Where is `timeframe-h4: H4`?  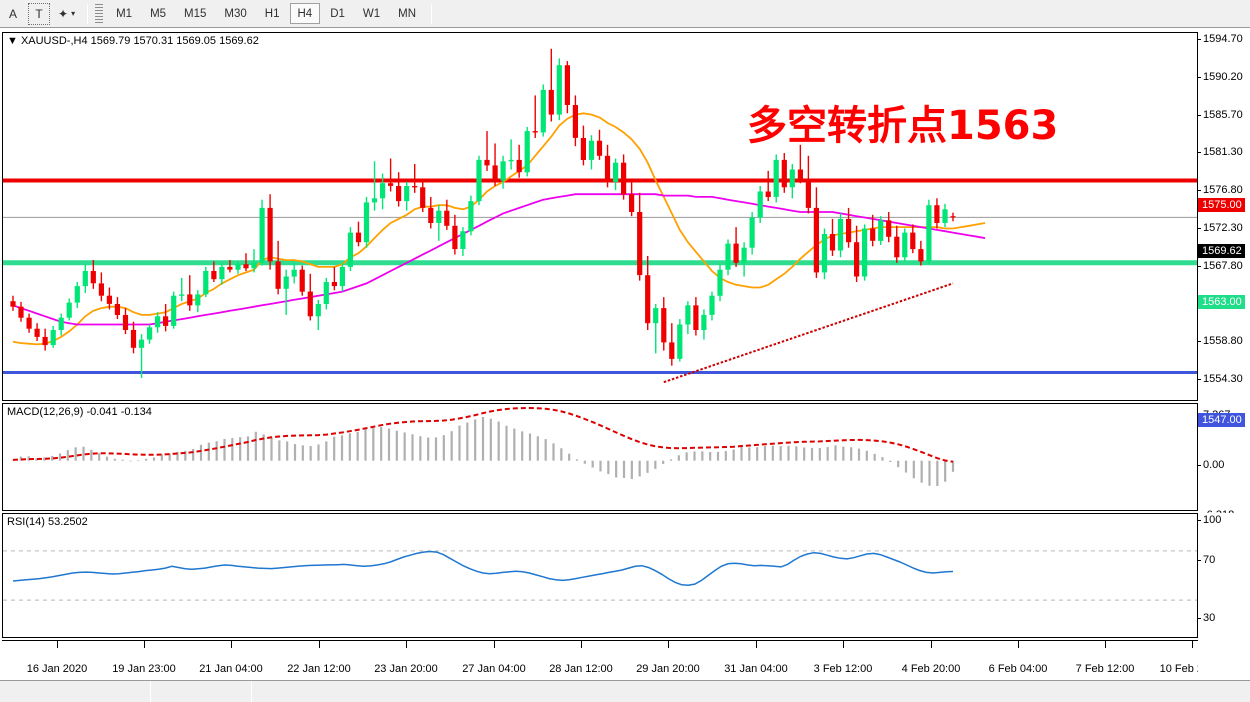
timeframe-h4: H4 is located at coordinates (305, 13).